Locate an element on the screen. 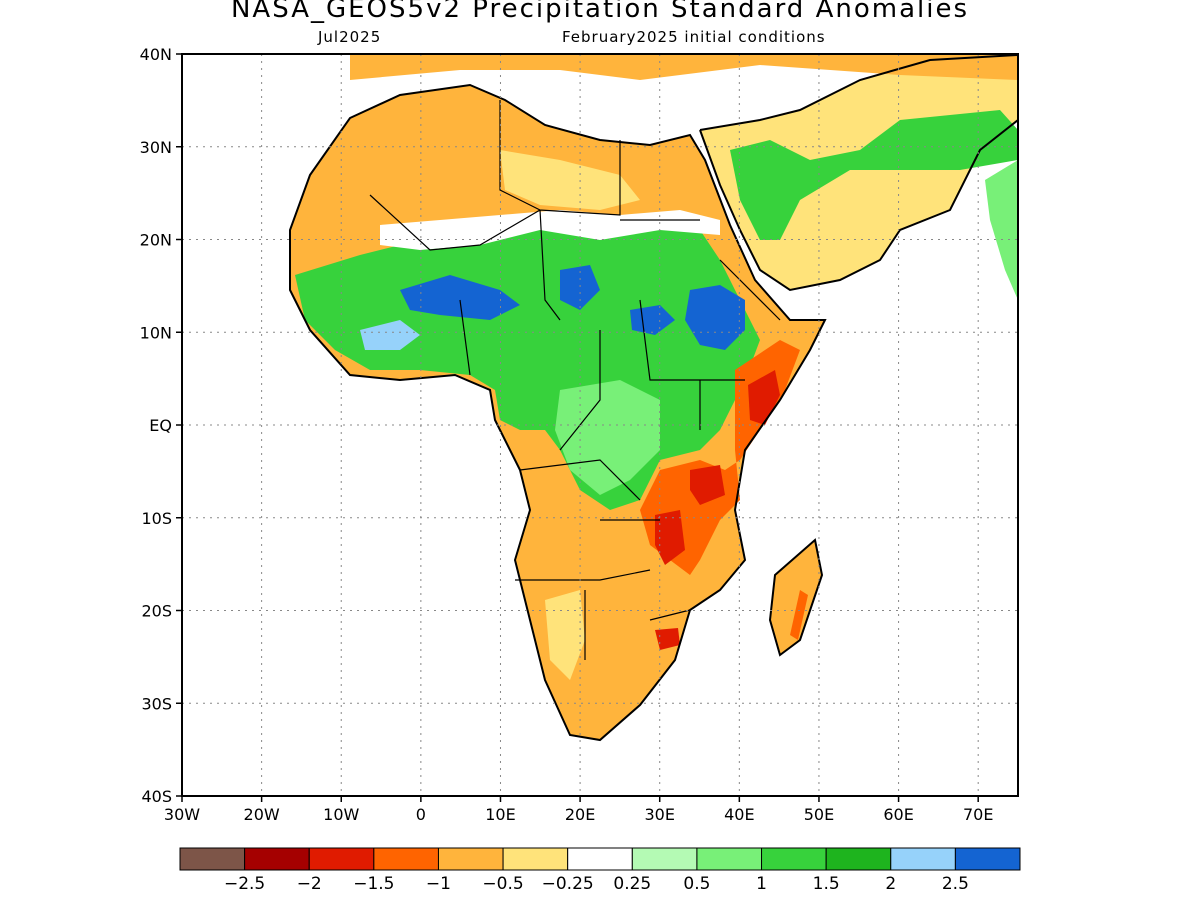 This screenshot has width=1200, height=900. lon-tick-label: 20W is located at coordinates (262, 814).